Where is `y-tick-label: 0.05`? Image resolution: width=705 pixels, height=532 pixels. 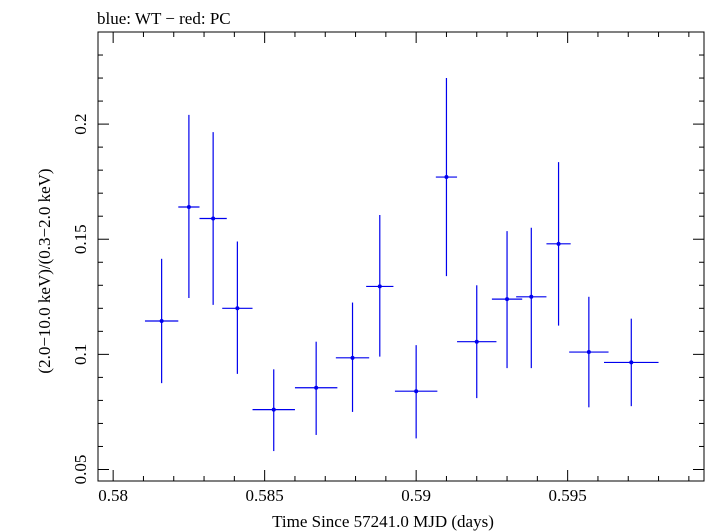
y-tick-label: 0.05 is located at coordinates (80, 470).